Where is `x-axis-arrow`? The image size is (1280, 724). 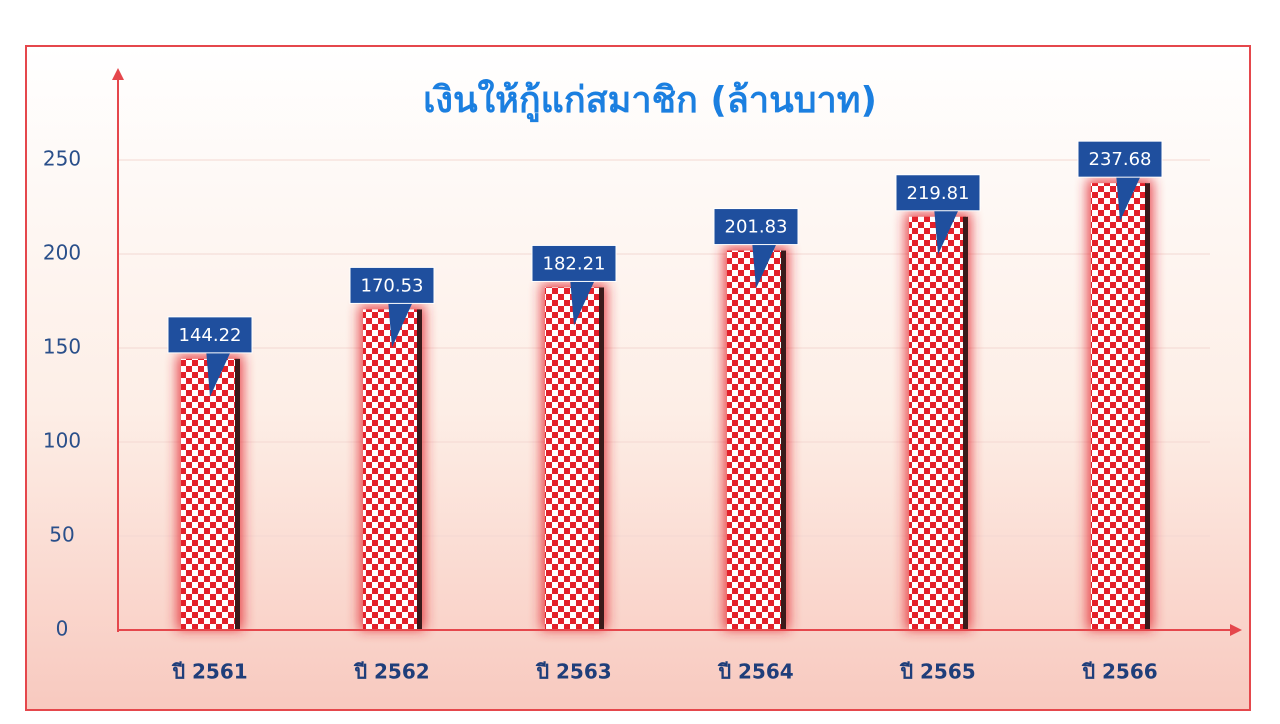 x-axis-arrow is located at coordinates (1236, 630).